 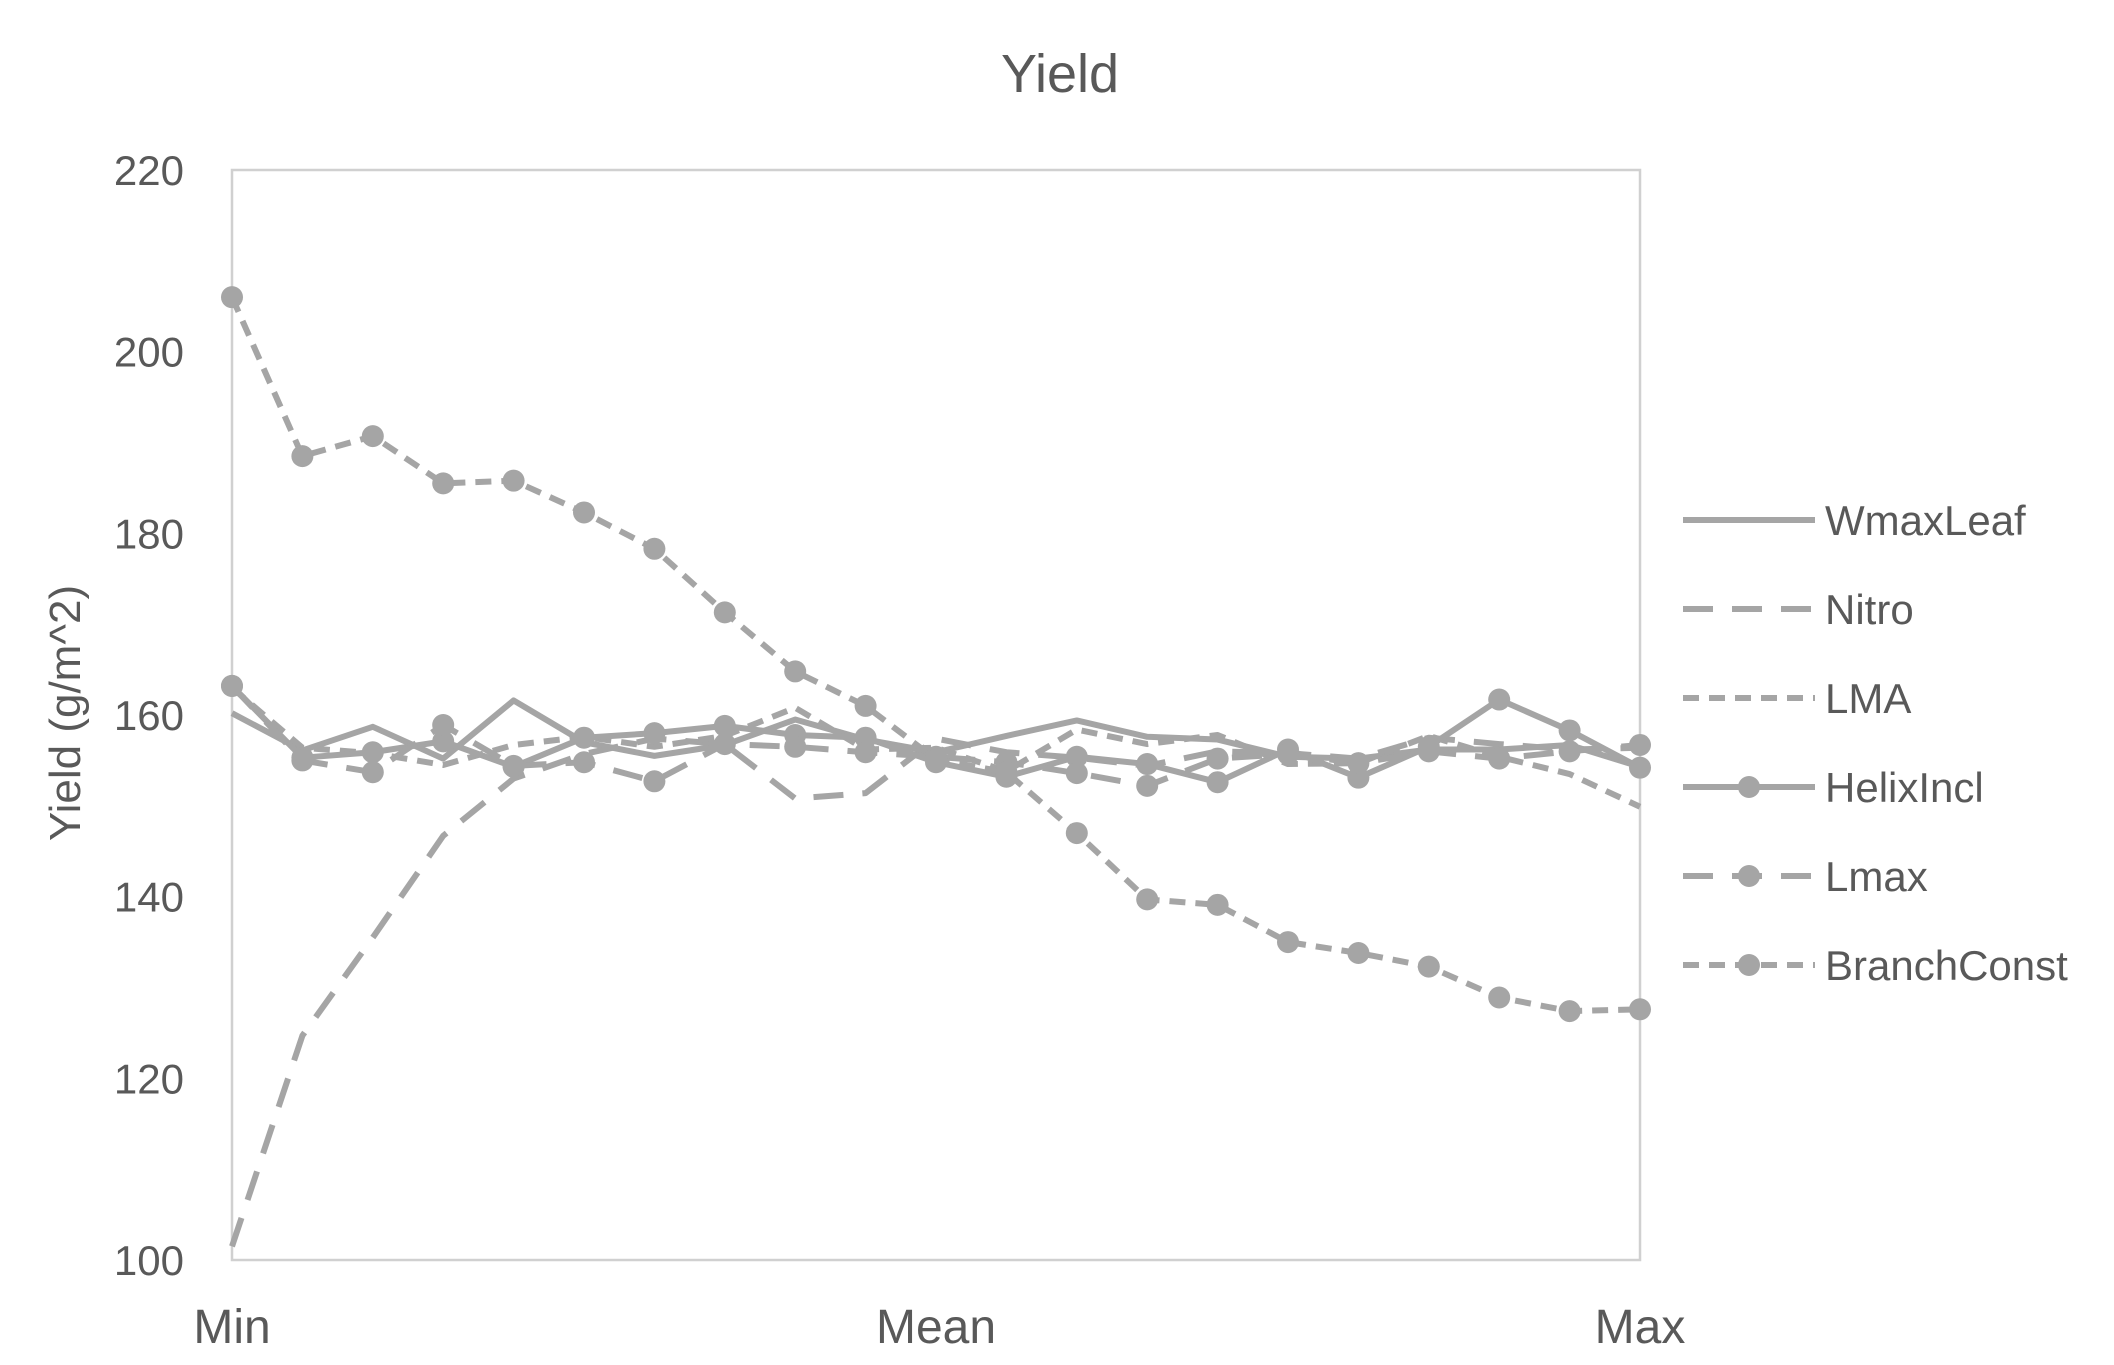 What do you see at coordinates (1805, 876) in the screenshot?
I see `legend-item: Lmax` at bounding box center [1805, 876].